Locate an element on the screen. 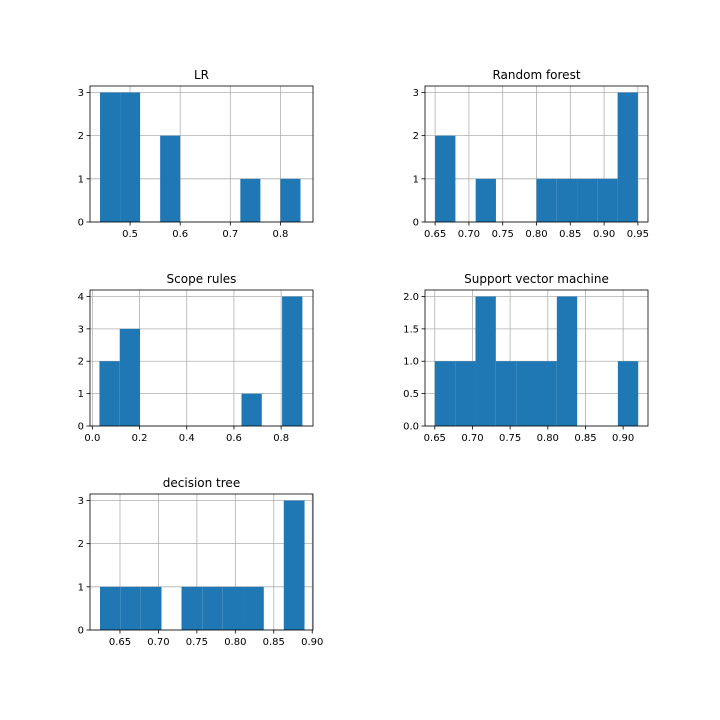 The image size is (720, 720). subplot-lr: 0.5 0.6 0.7 0.8 0 1 2 3 LR is located at coordinates (196, 154).